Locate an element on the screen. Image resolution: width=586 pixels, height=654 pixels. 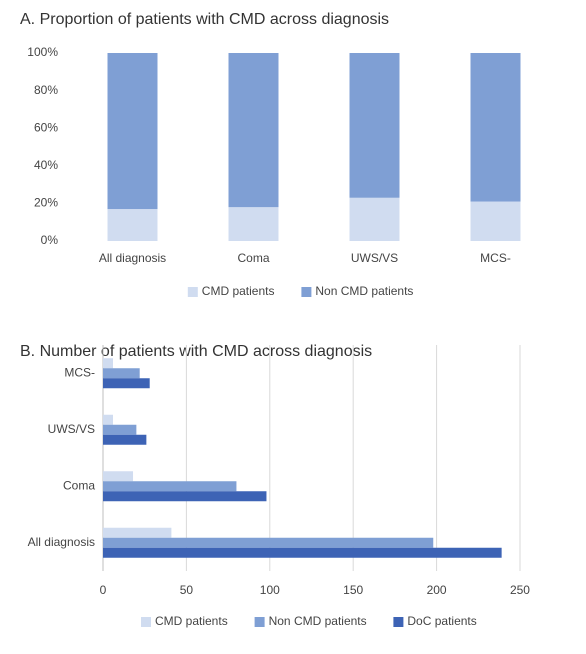
y-tick-label: 80% is located at coordinates (46, 90).